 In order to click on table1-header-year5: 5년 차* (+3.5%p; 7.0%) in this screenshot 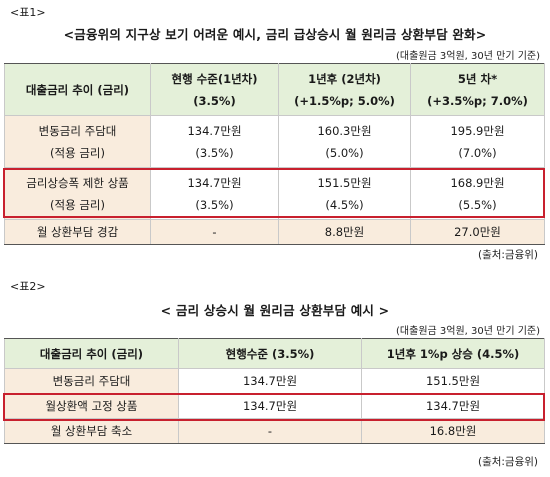, I will do `click(477, 89)`.